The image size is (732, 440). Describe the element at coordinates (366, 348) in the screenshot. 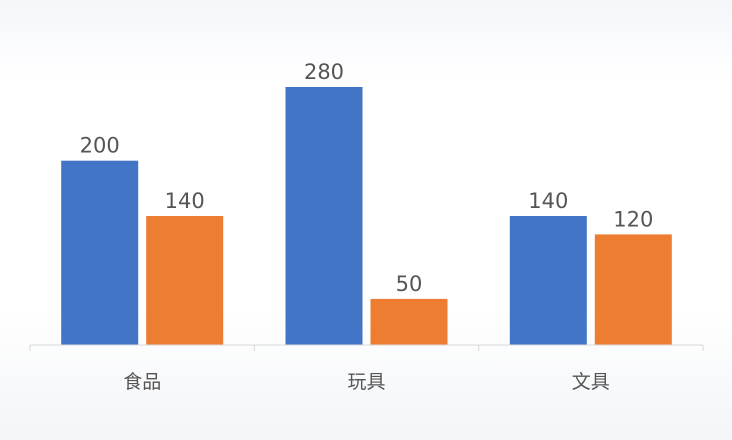

I see `x-axis-ticks` at that location.